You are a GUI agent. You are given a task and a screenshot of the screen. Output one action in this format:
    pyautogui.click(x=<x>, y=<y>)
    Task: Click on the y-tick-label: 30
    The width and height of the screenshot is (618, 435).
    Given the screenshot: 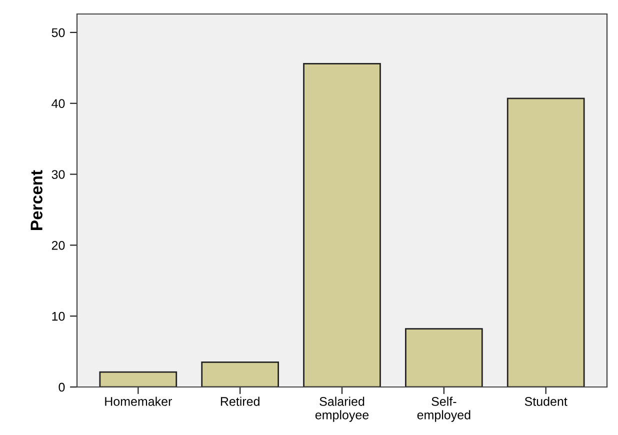 What is the action you would take?
    pyautogui.click(x=58, y=174)
    